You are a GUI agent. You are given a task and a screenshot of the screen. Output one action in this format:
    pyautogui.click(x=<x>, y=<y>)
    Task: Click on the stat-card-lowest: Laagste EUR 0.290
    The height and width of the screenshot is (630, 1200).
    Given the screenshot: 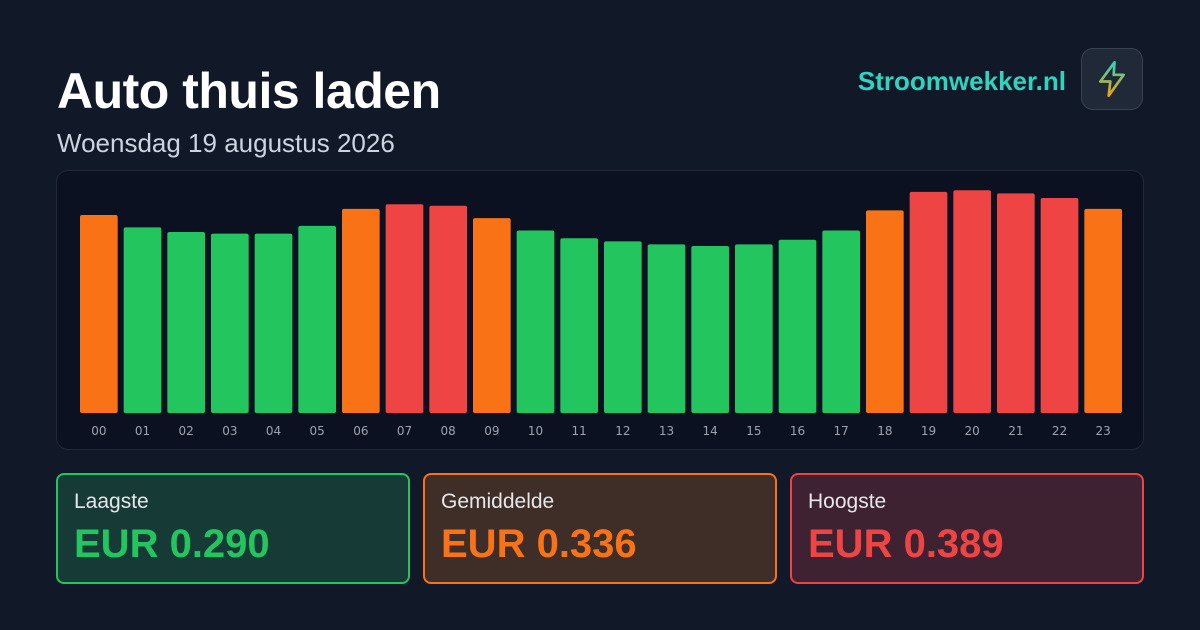 What is the action you would take?
    pyautogui.click(x=233, y=528)
    